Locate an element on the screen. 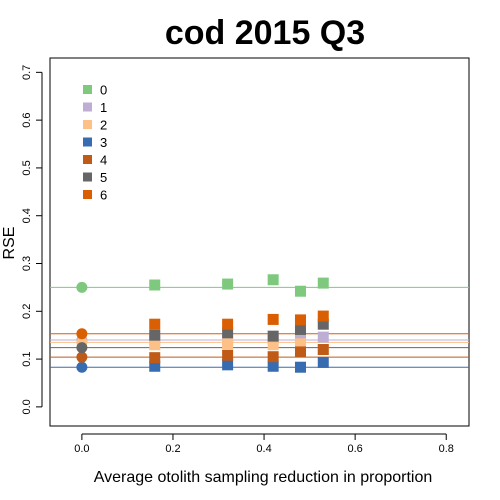 The image size is (500, 500). legend-label-3: 3 is located at coordinates (103, 142).